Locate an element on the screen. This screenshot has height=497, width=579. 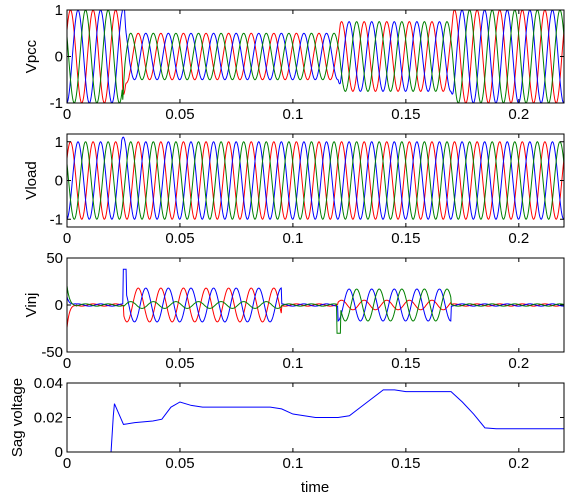
y-tick-label: -50 is located at coordinates (52, 352).